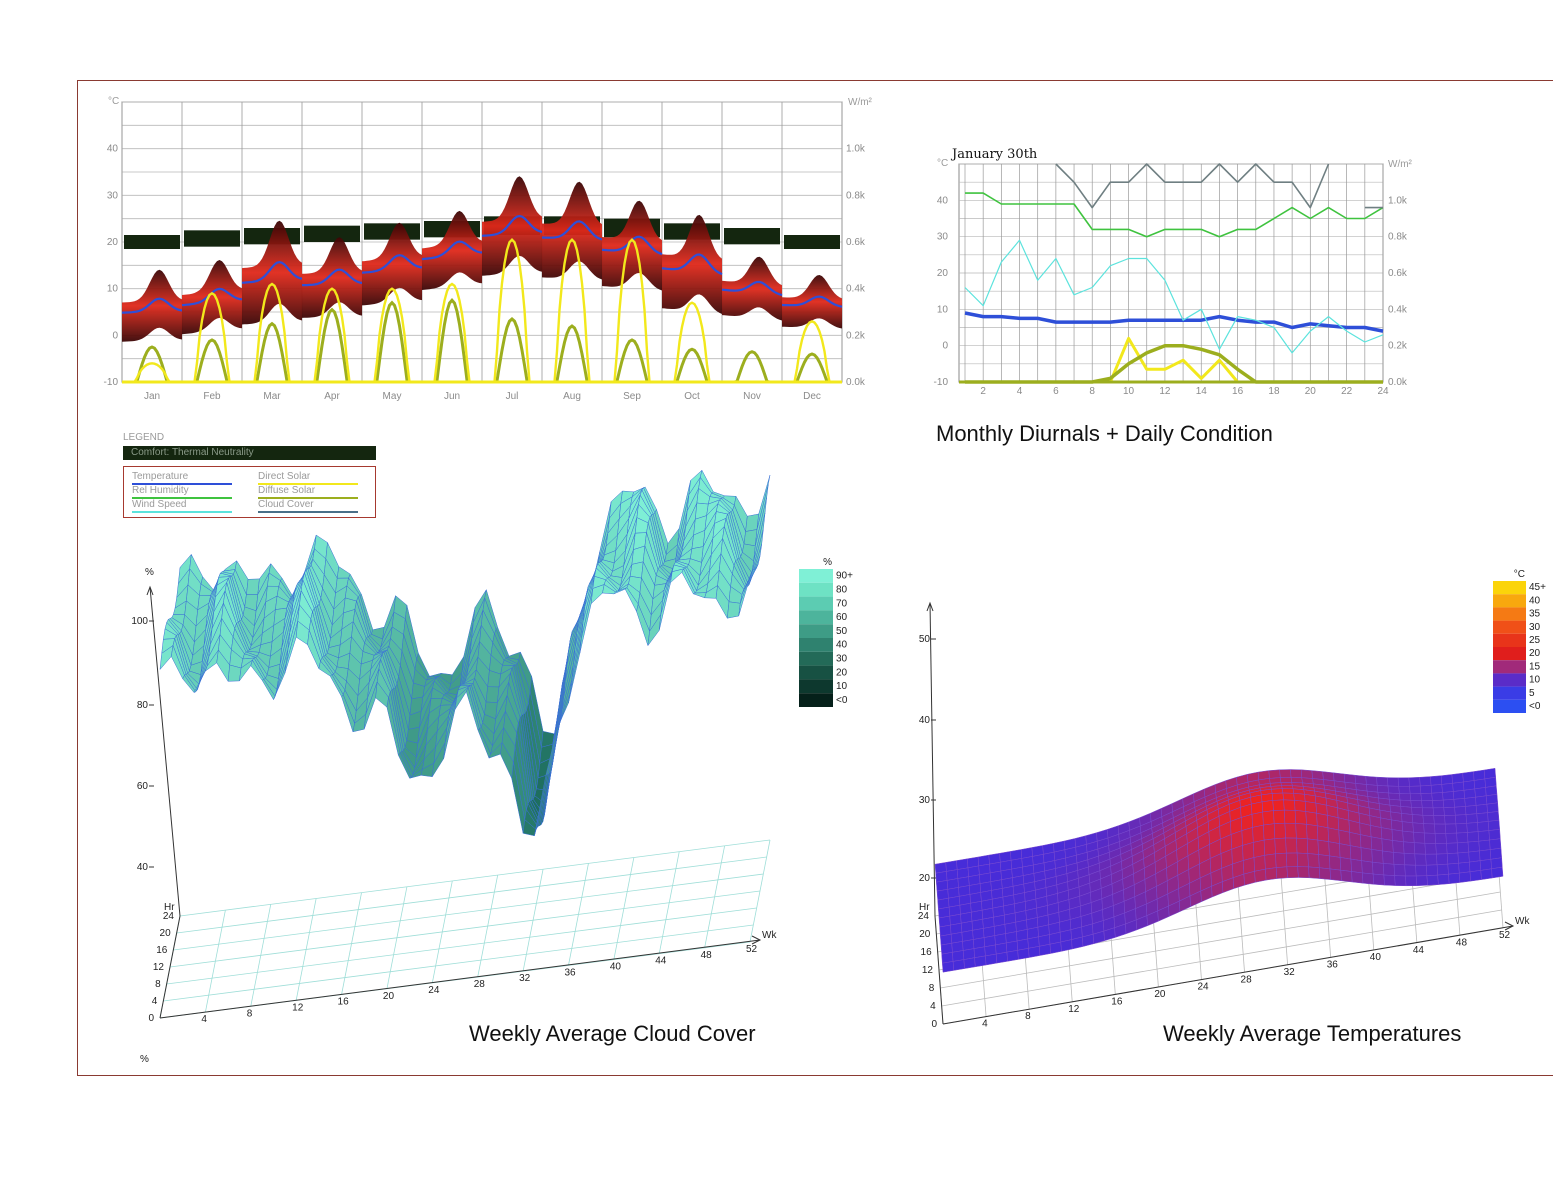 The height and width of the screenshot is (1200, 1553). What do you see at coordinates (182, 492) in the screenshot?
I see `legend-item: Rel Humidity` at bounding box center [182, 492].